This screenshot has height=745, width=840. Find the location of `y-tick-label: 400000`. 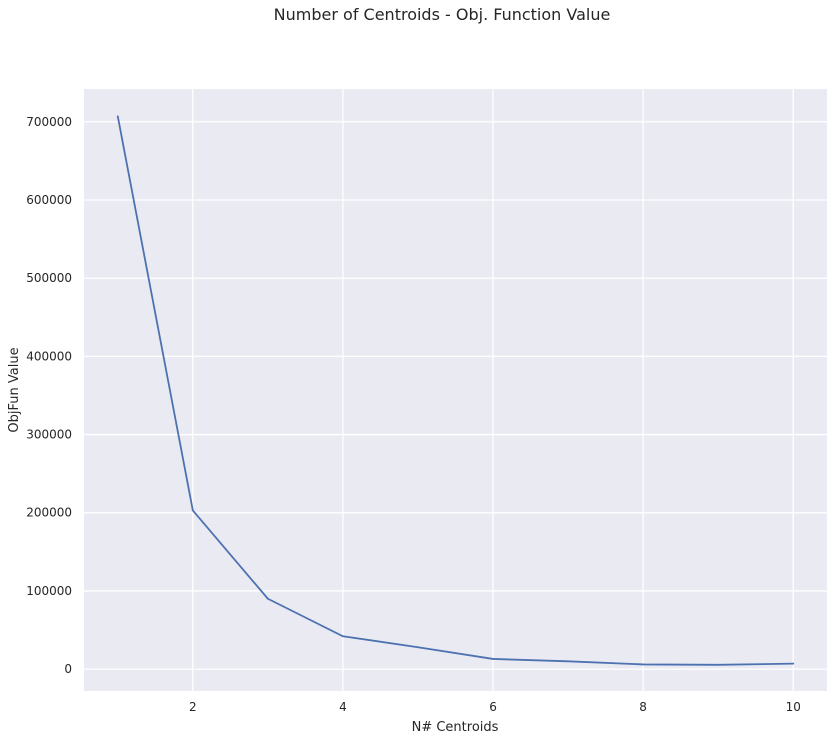

y-tick-label: 400000 is located at coordinates (49, 356).